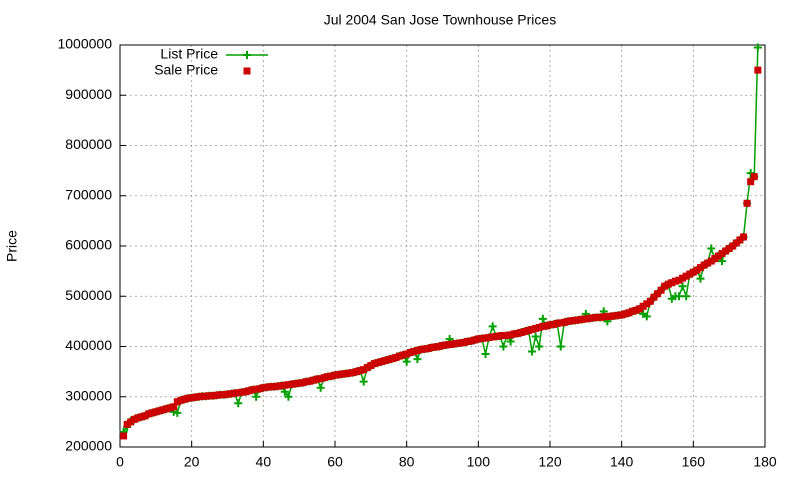 Image resolution: width=800 pixels, height=485 pixels. What do you see at coordinates (479, 462) in the screenshot?
I see `x-tick-label: 100` at bounding box center [479, 462].